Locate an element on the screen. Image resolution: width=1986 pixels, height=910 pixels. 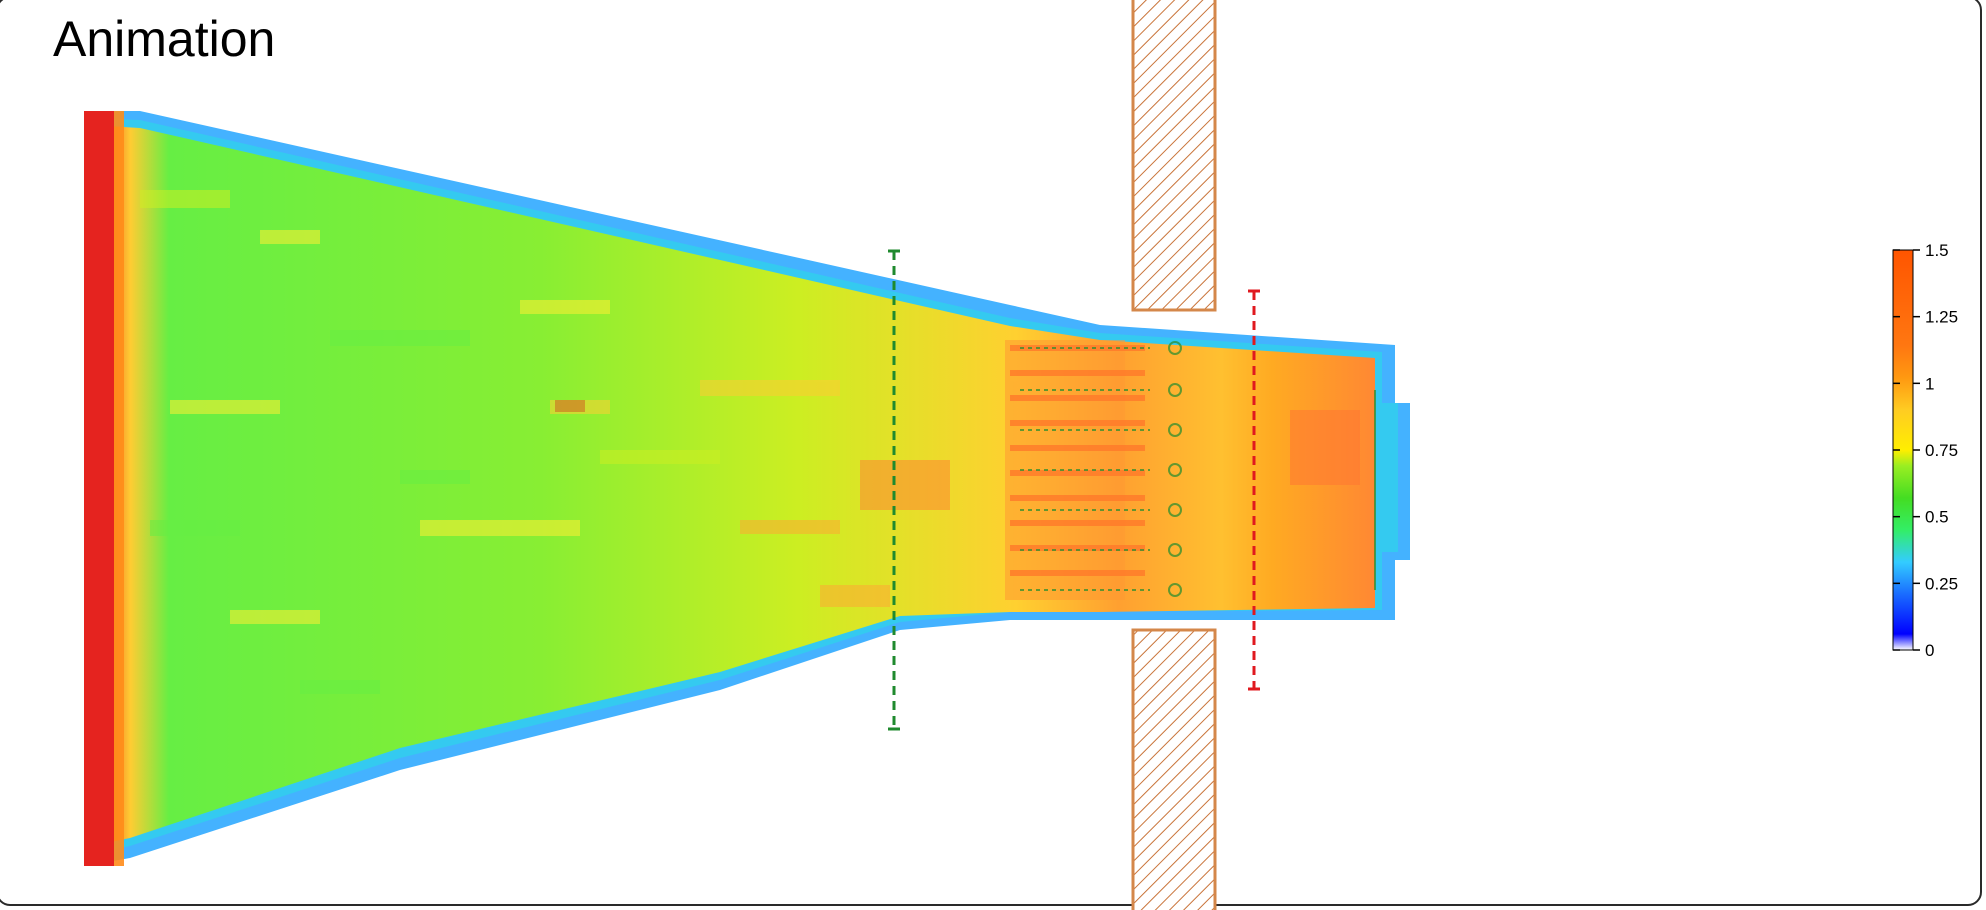
red-gate is located at coordinates (1254, 490).